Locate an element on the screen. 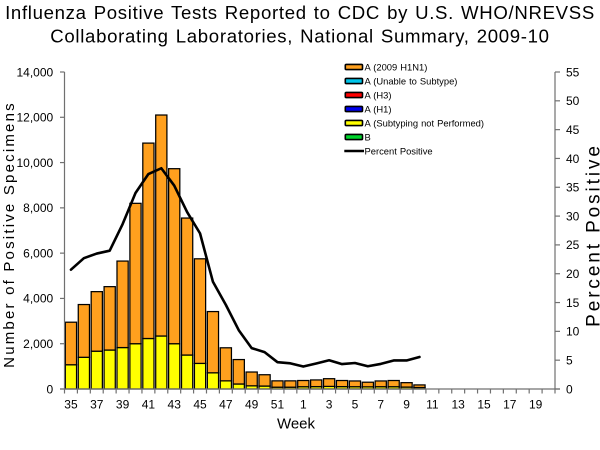 The height and width of the screenshot is (450, 600). svg-text: 11 is located at coordinates (432, 405).